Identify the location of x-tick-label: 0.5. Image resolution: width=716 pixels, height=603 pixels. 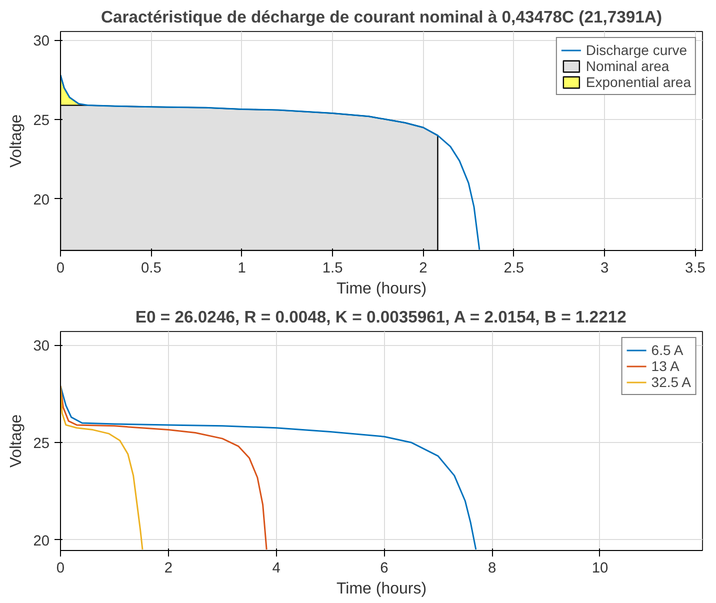
(151, 268).